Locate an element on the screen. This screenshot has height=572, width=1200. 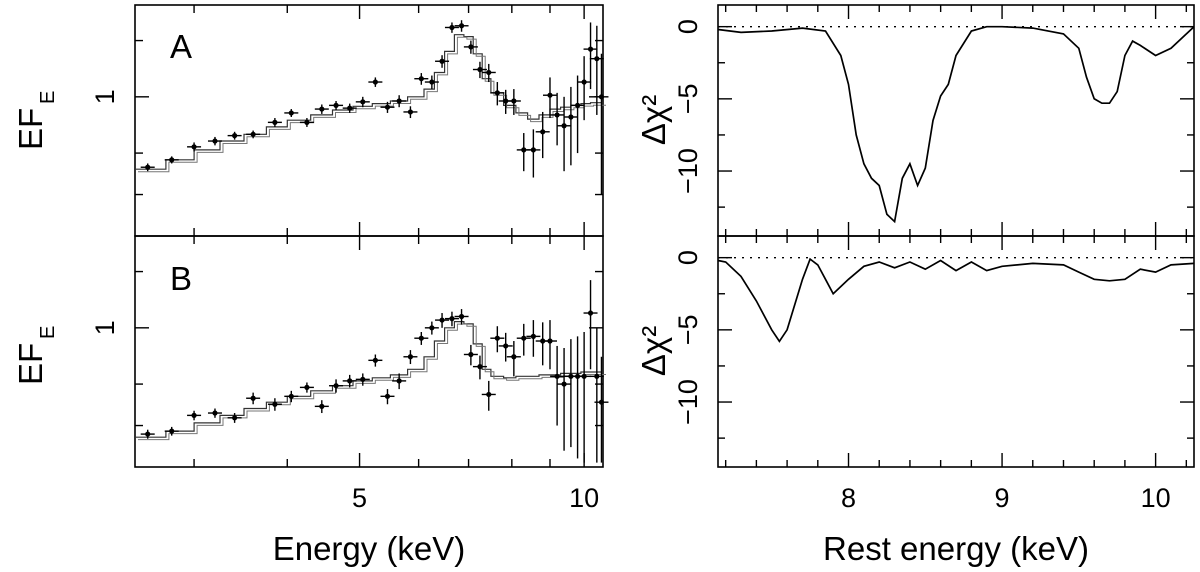
xlabel-right: Rest energy (keV) is located at coordinates (956, 548).